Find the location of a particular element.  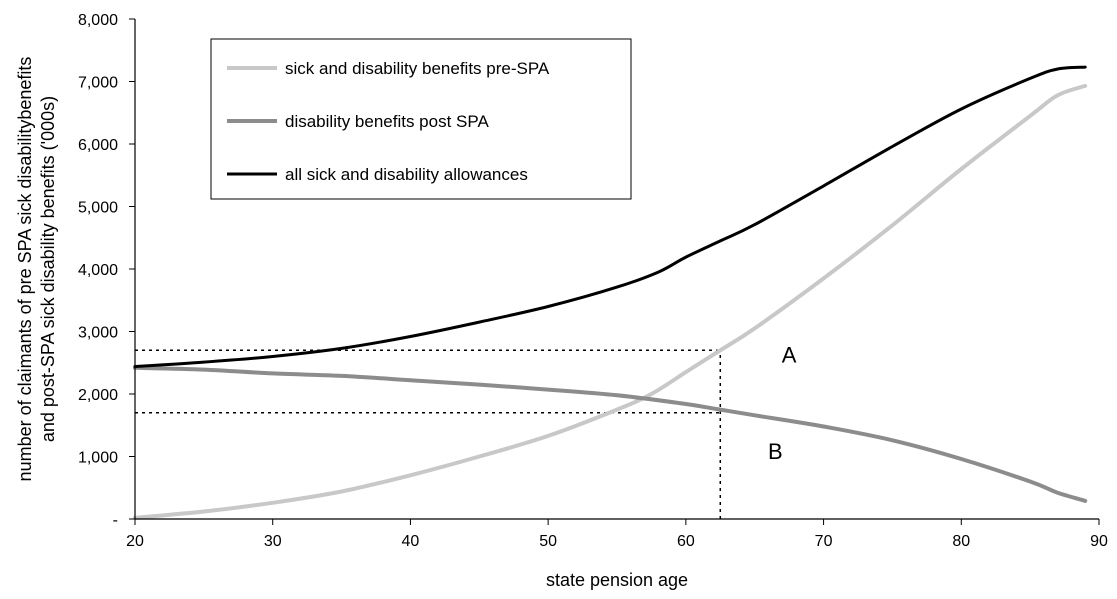

legend-box is located at coordinates (421, 119).